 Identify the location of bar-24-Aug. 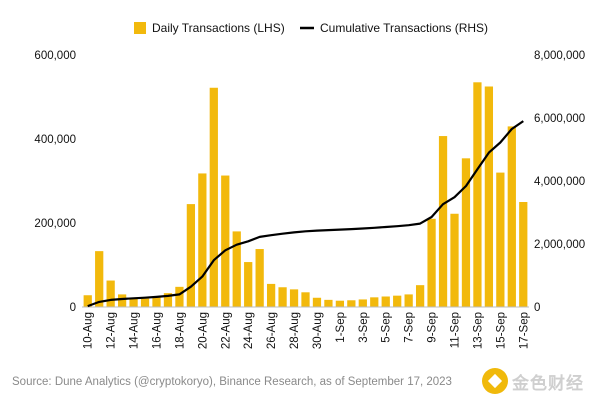
(248, 284).